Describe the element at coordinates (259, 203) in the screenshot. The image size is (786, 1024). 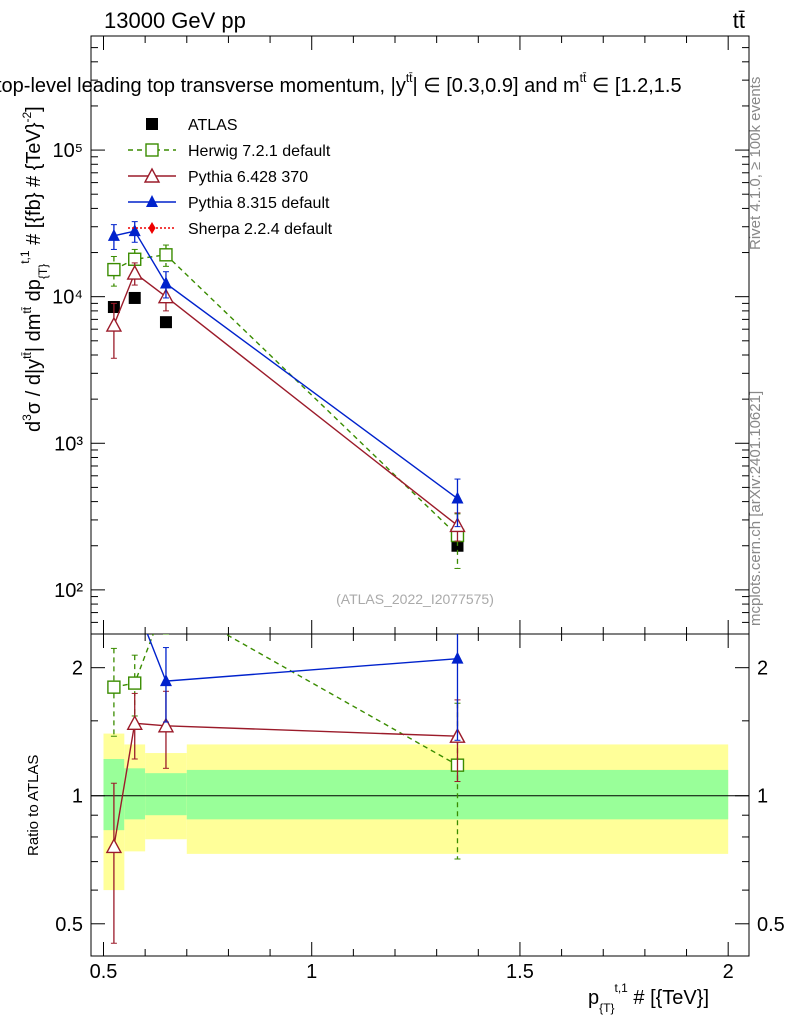
I see `legend-label-pythia8: Pythia 8.315 default` at that location.